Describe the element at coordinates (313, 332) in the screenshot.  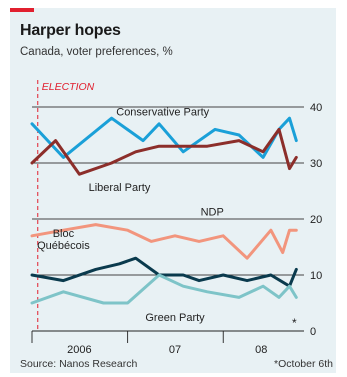
I see `y-tick-label: 0` at that location.